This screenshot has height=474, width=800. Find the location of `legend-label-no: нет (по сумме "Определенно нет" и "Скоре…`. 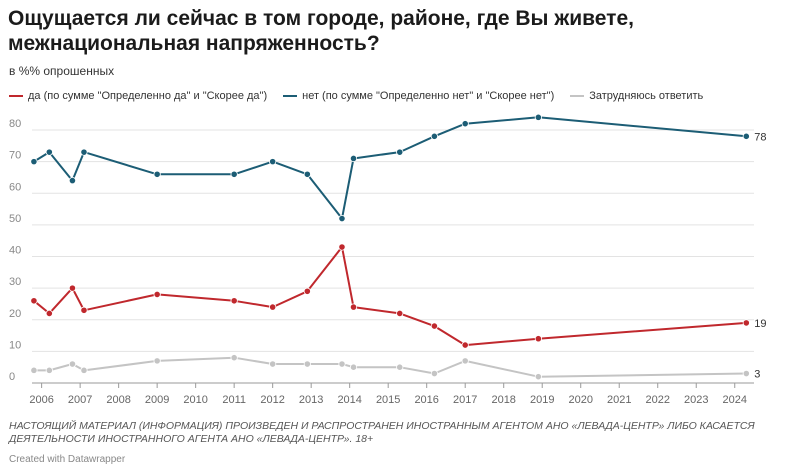

legend-label-no: нет (по сумме "Определенно нет" и "Скоре… is located at coordinates (428, 96).